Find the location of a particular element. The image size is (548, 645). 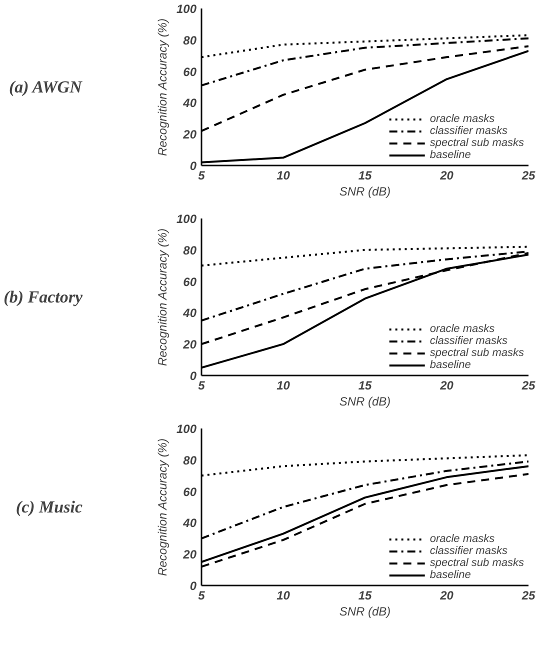

text: (c) Music is located at coordinates (49, 507).